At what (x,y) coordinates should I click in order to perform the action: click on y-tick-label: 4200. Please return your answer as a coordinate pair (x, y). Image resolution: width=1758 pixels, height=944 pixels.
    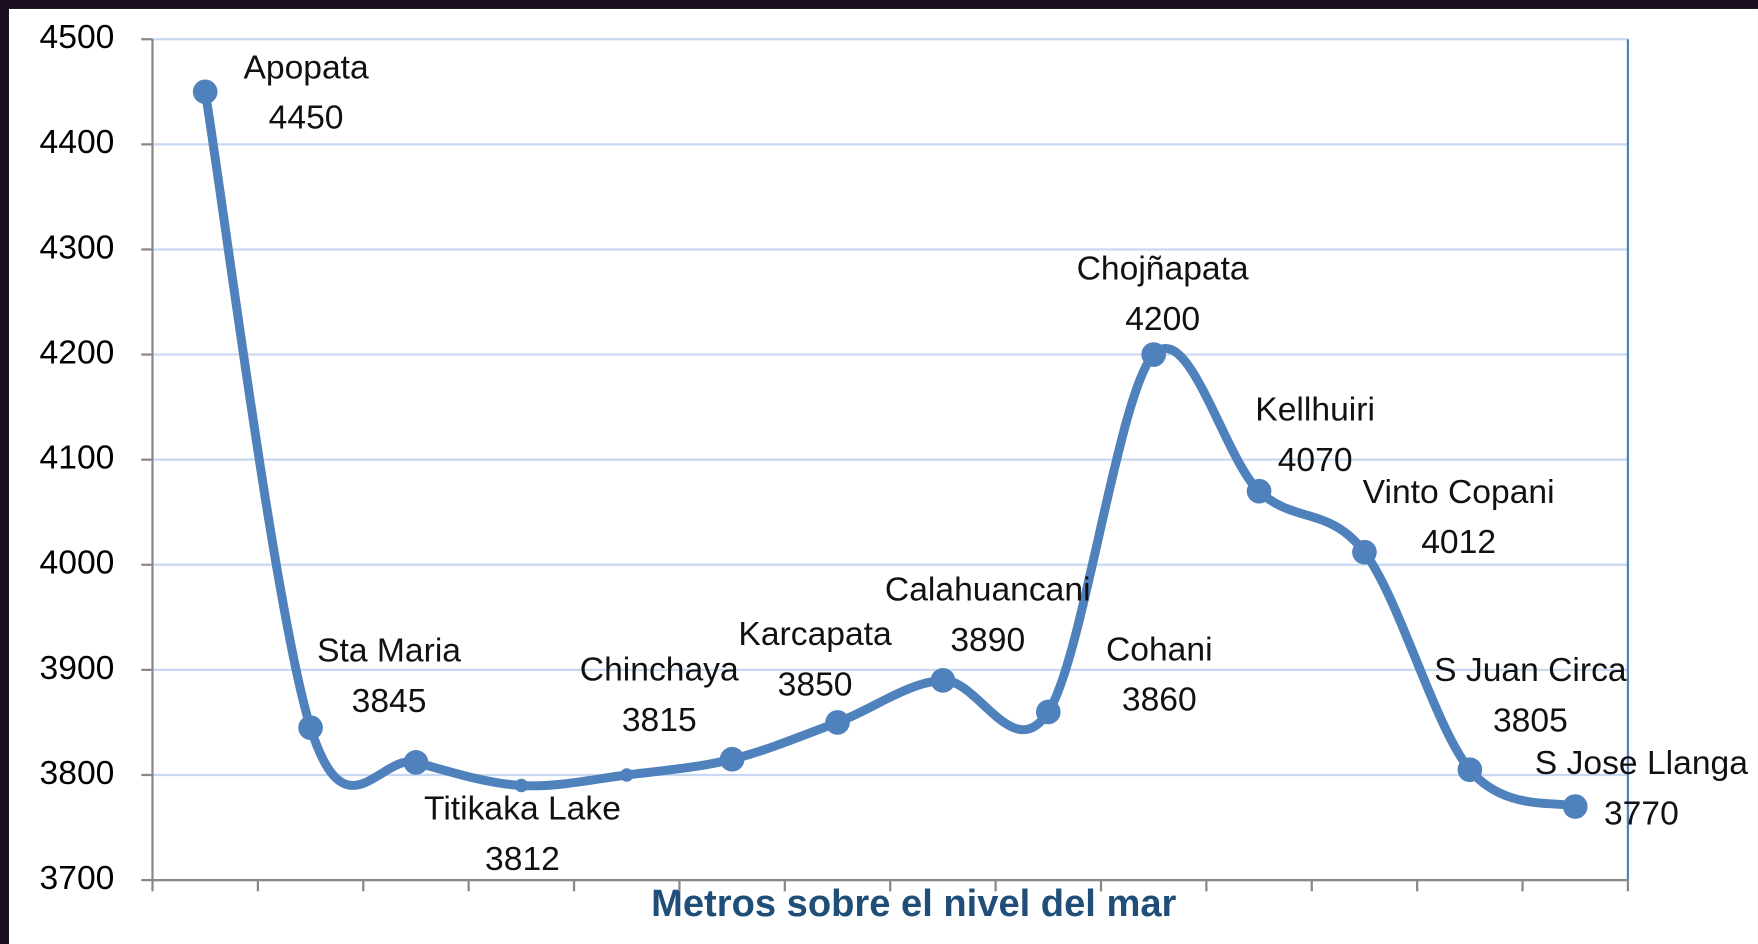
    Looking at the image, I should click on (77, 352).